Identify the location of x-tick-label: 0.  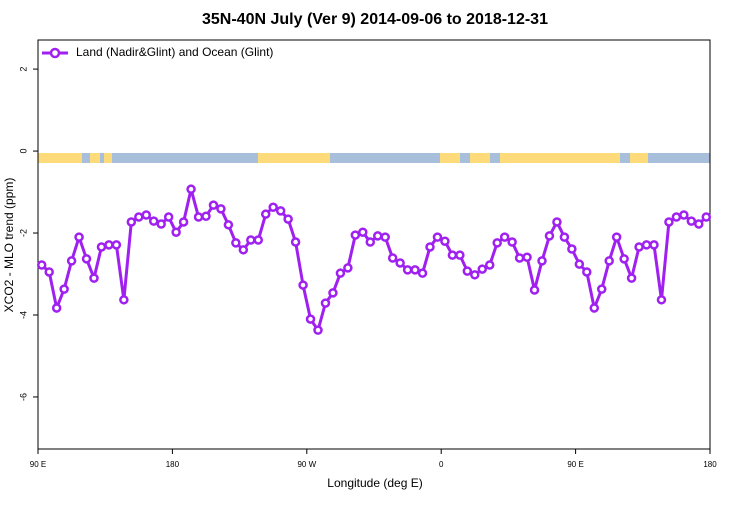
(441, 464).